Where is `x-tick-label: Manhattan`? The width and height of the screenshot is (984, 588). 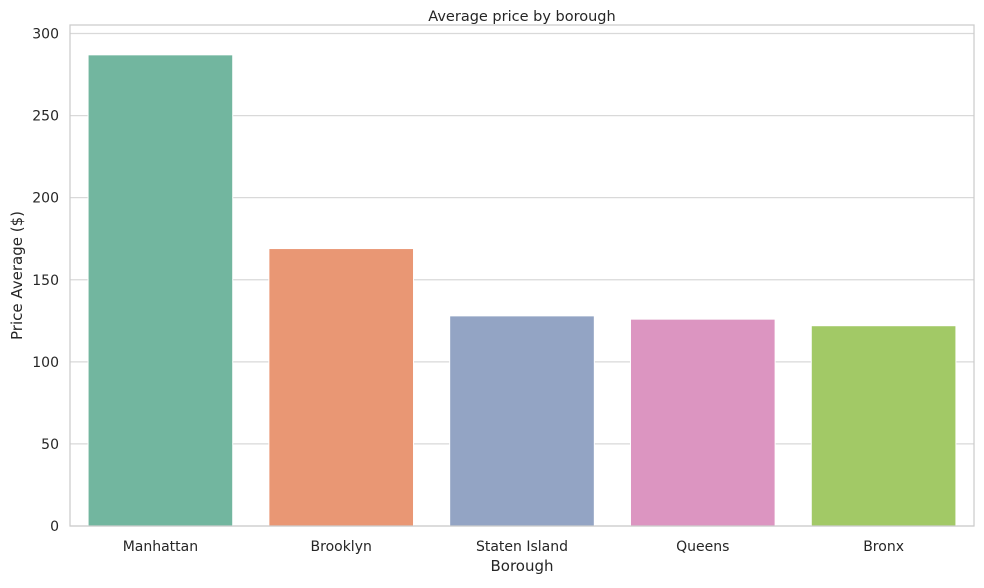 x-tick-label: Manhattan is located at coordinates (160, 547).